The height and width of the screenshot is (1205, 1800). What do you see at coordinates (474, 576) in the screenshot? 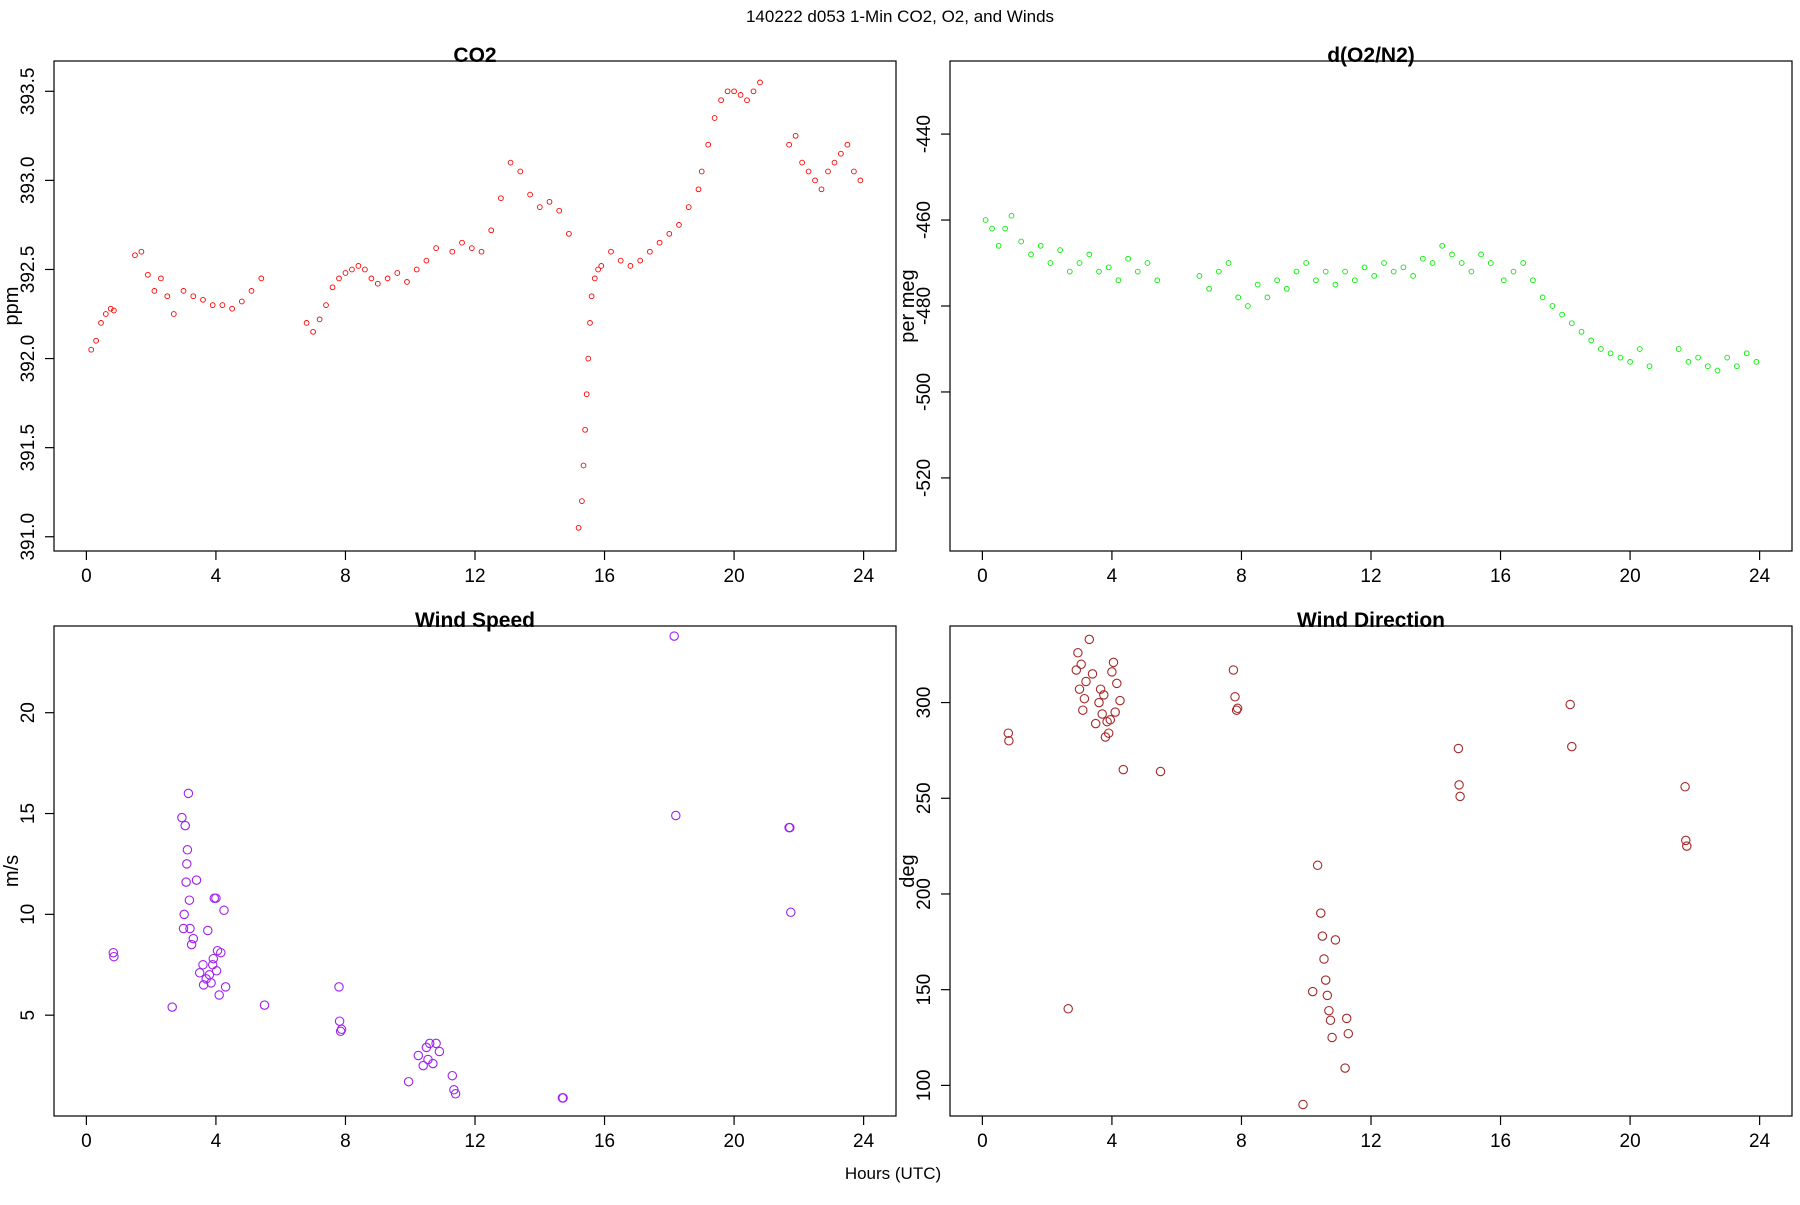
I see `x-tick-label: 12` at bounding box center [474, 576].